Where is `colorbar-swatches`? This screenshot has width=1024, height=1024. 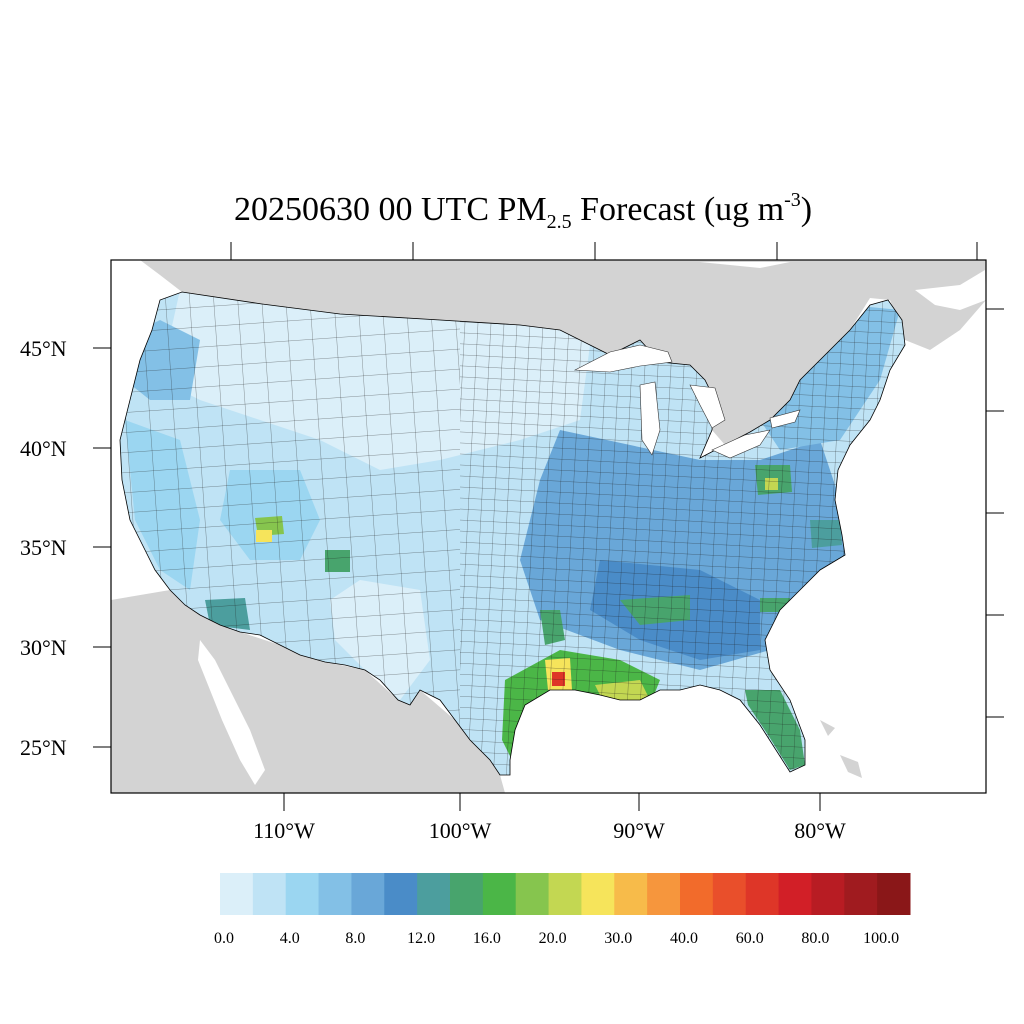
colorbar-swatches is located at coordinates (565, 894).